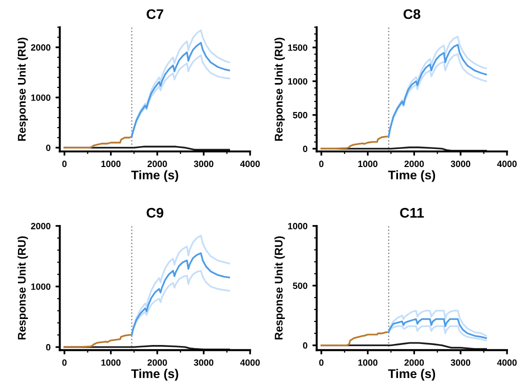 Image resolution: width=520 pixels, height=389 pixels. What do you see at coordinates (155, 213) in the screenshot?
I see `chart-title: C9` at bounding box center [155, 213].